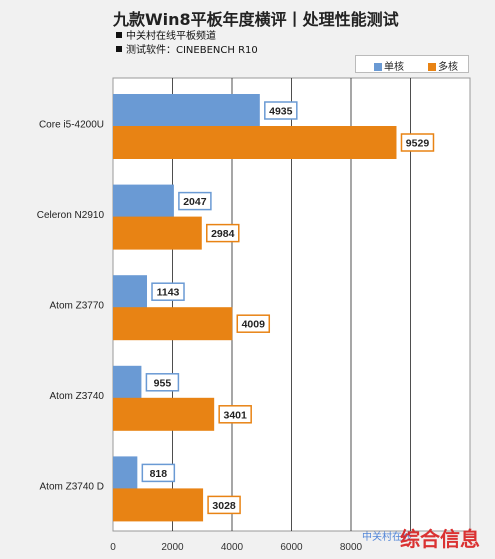 The width and height of the screenshot is (495, 559). What do you see at coordinates (172, 547) in the screenshot?
I see `x-tick-label: 2000` at bounding box center [172, 547].